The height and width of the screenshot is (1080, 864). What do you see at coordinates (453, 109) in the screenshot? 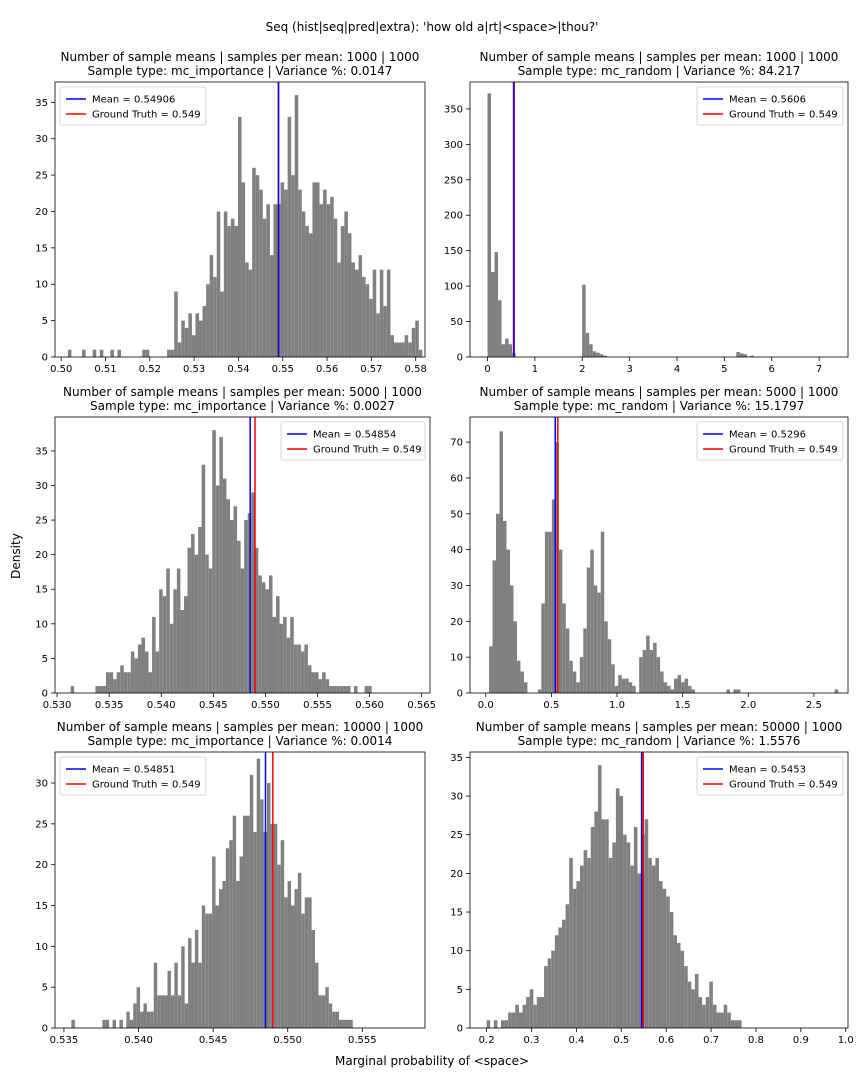
I see `y-tick-label: 350` at bounding box center [453, 109].